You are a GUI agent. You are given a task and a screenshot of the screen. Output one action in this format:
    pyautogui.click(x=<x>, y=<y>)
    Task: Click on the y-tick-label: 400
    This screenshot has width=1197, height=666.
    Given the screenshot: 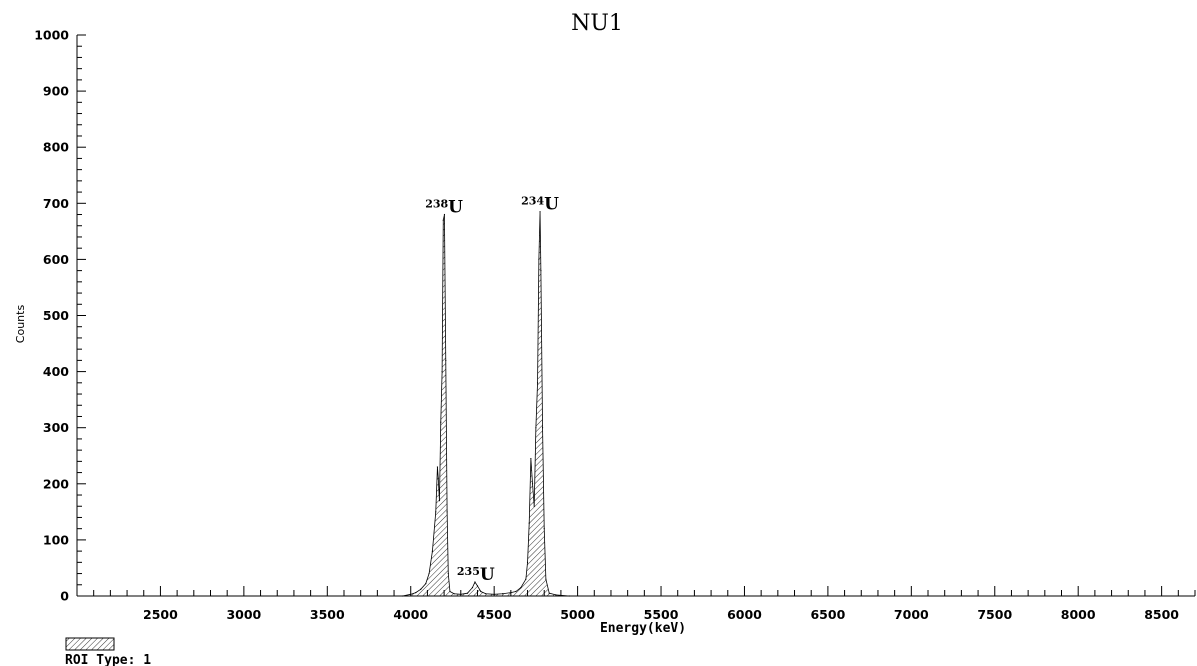 What is the action you would take?
    pyautogui.click(x=56, y=371)
    